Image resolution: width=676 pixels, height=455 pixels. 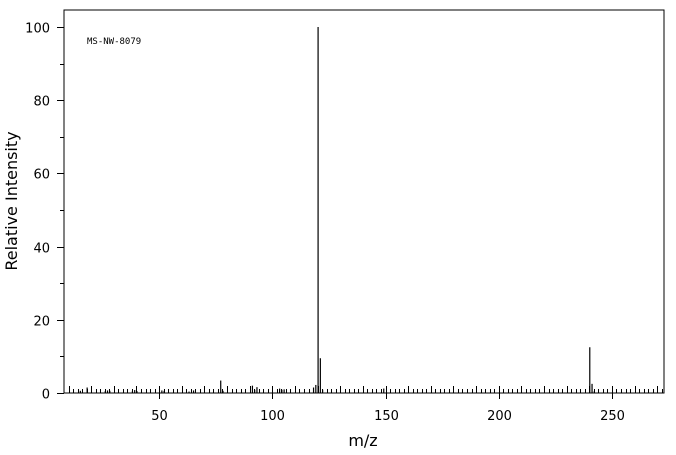 I want to click on y-tick-label: 20, so click(x=41, y=322).